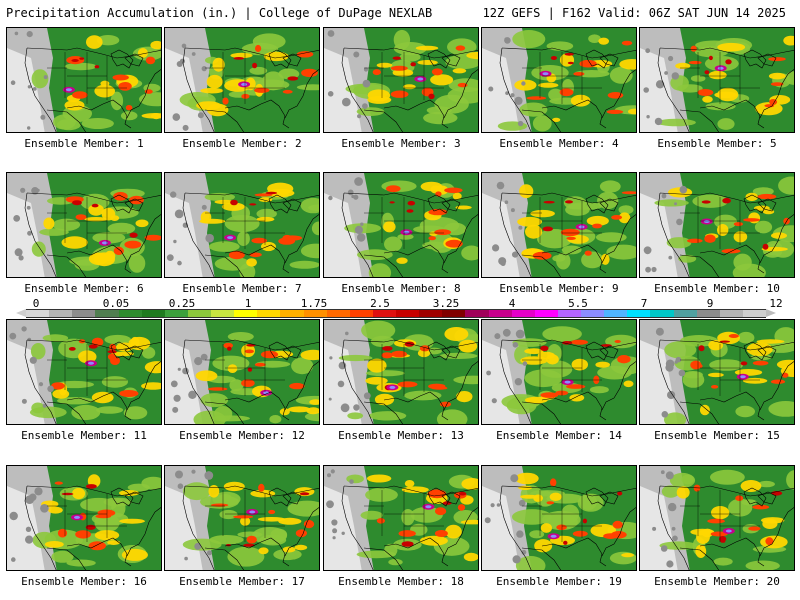  I want to click on ensemble-panel: Ensemble Member: 17, so click(242, 526).